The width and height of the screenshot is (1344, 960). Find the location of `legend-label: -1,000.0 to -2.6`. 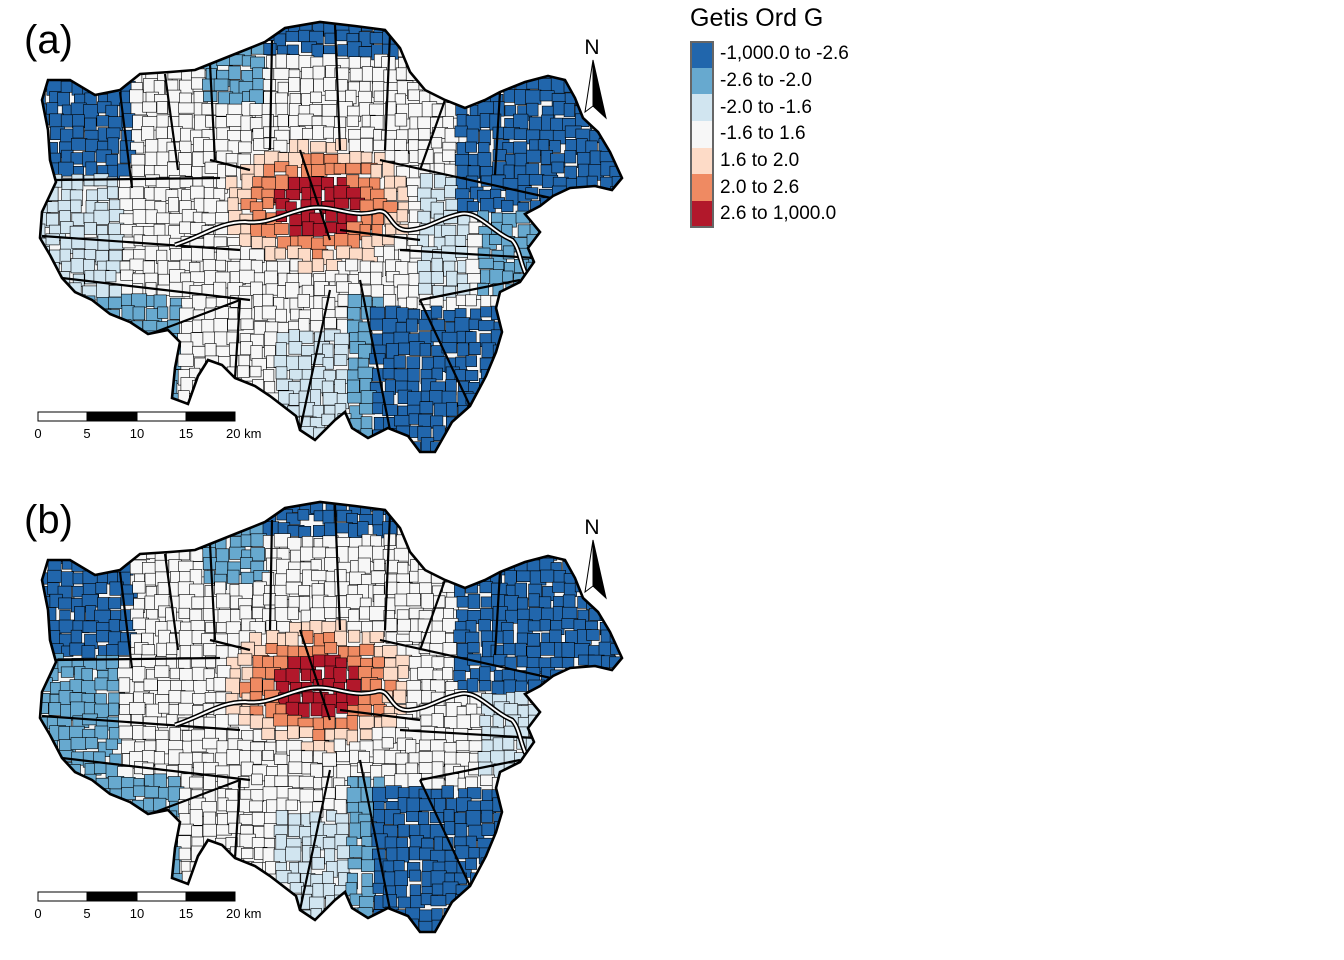

legend-label: -1,000.0 to -2.6 is located at coordinates (784, 54).